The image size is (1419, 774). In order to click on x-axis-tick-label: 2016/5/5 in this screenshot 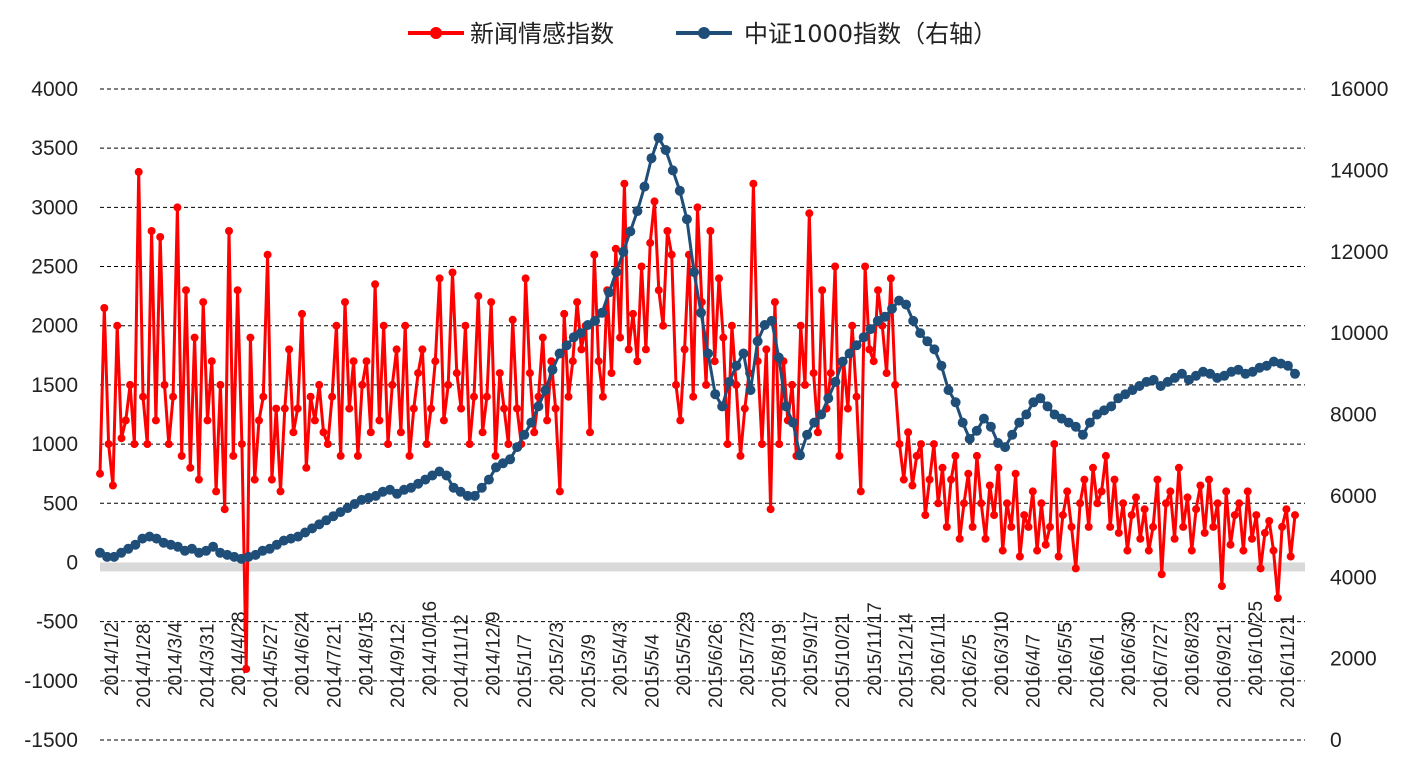, I will do `click(1066, 659)`.